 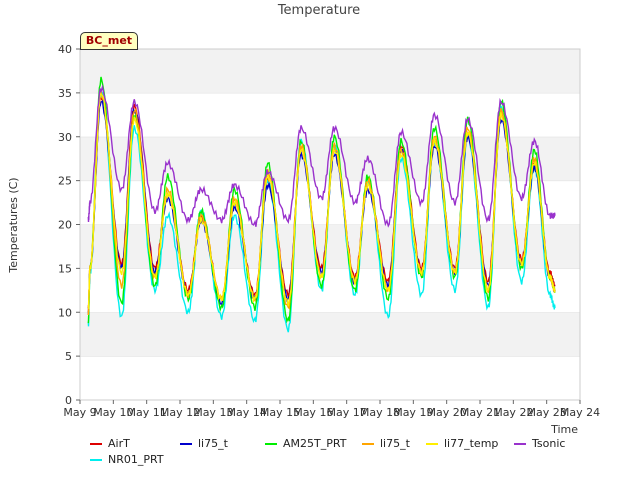 What do you see at coordinates (119, 443) in the screenshot?
I see `legend-label: AirT` at bounding box center [119, 443].